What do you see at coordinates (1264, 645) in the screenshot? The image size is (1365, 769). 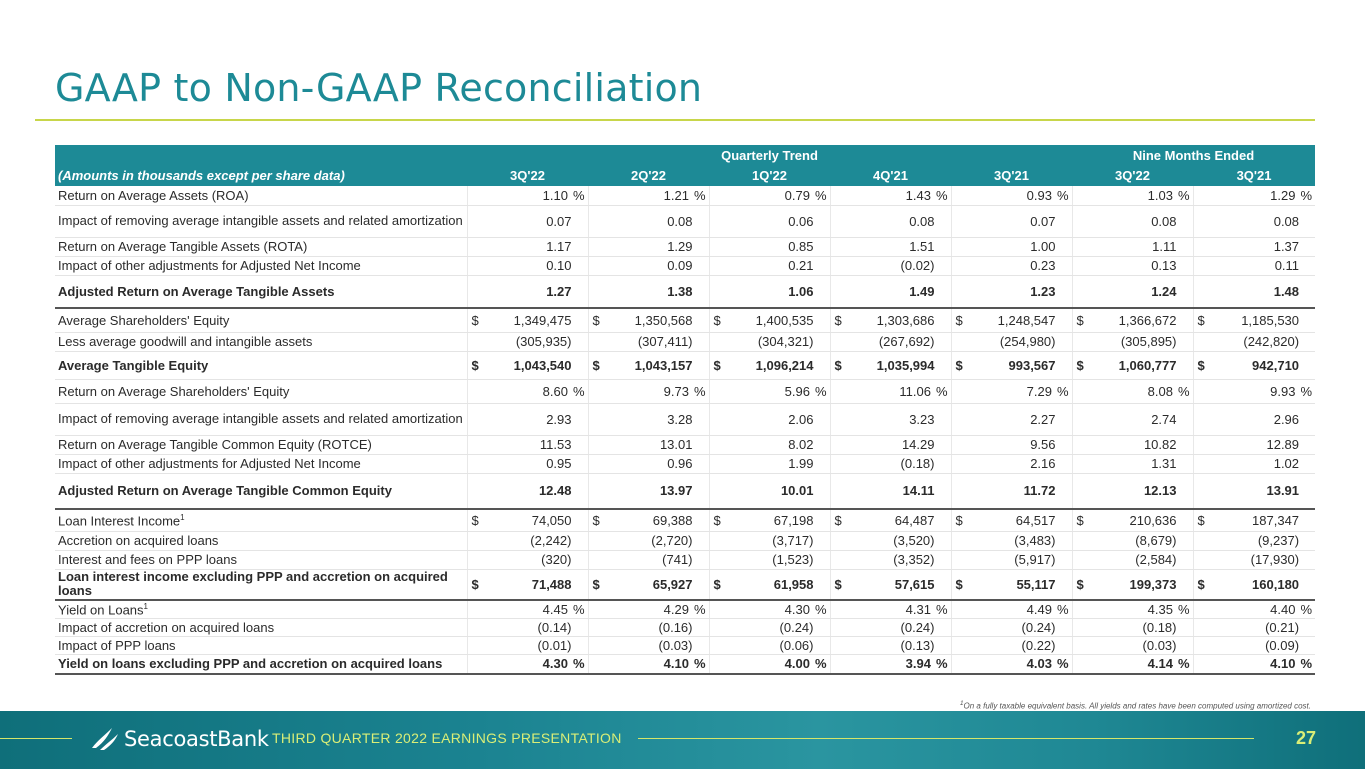 I see `value-cell: (0.09)` at bounding box center [1264, 645].